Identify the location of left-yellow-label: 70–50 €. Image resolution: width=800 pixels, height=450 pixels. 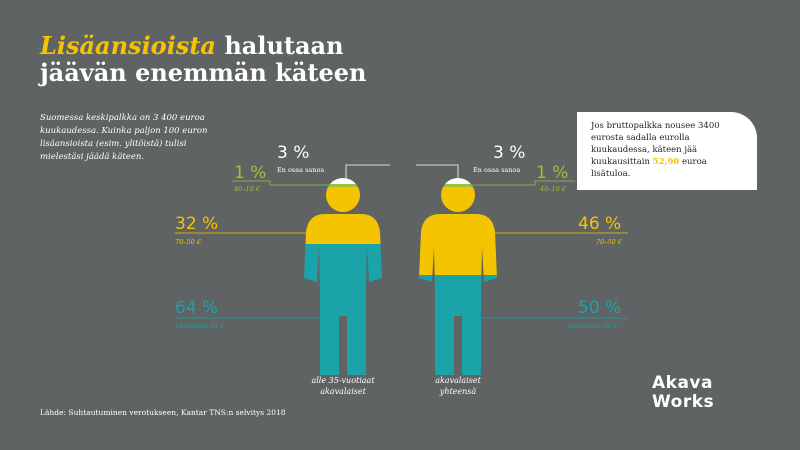
(188, 242).